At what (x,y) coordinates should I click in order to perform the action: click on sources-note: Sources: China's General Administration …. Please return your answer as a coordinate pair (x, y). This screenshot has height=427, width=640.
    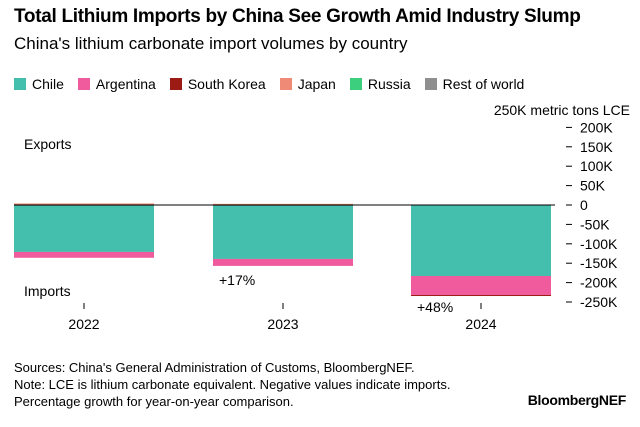
    Looking at the image, I should click on (214, 367).